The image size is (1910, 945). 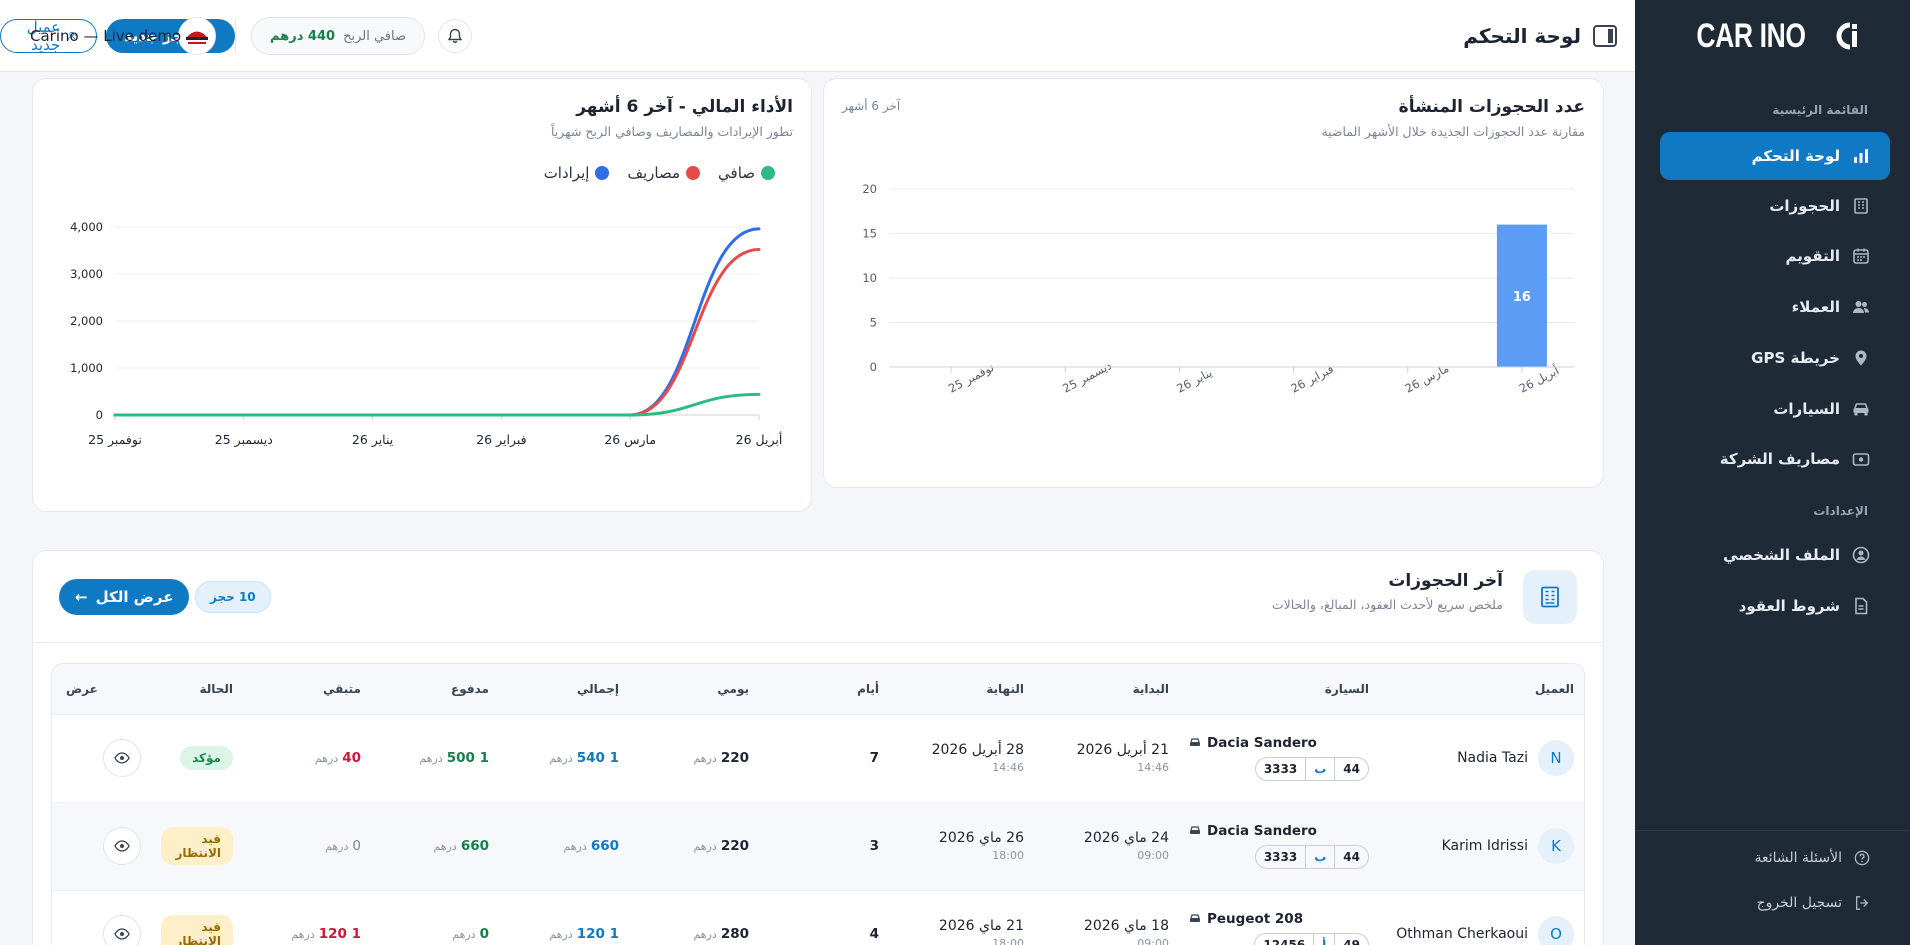 I want to click on arrow-left-icon: ←, so click(x=81, y=597).